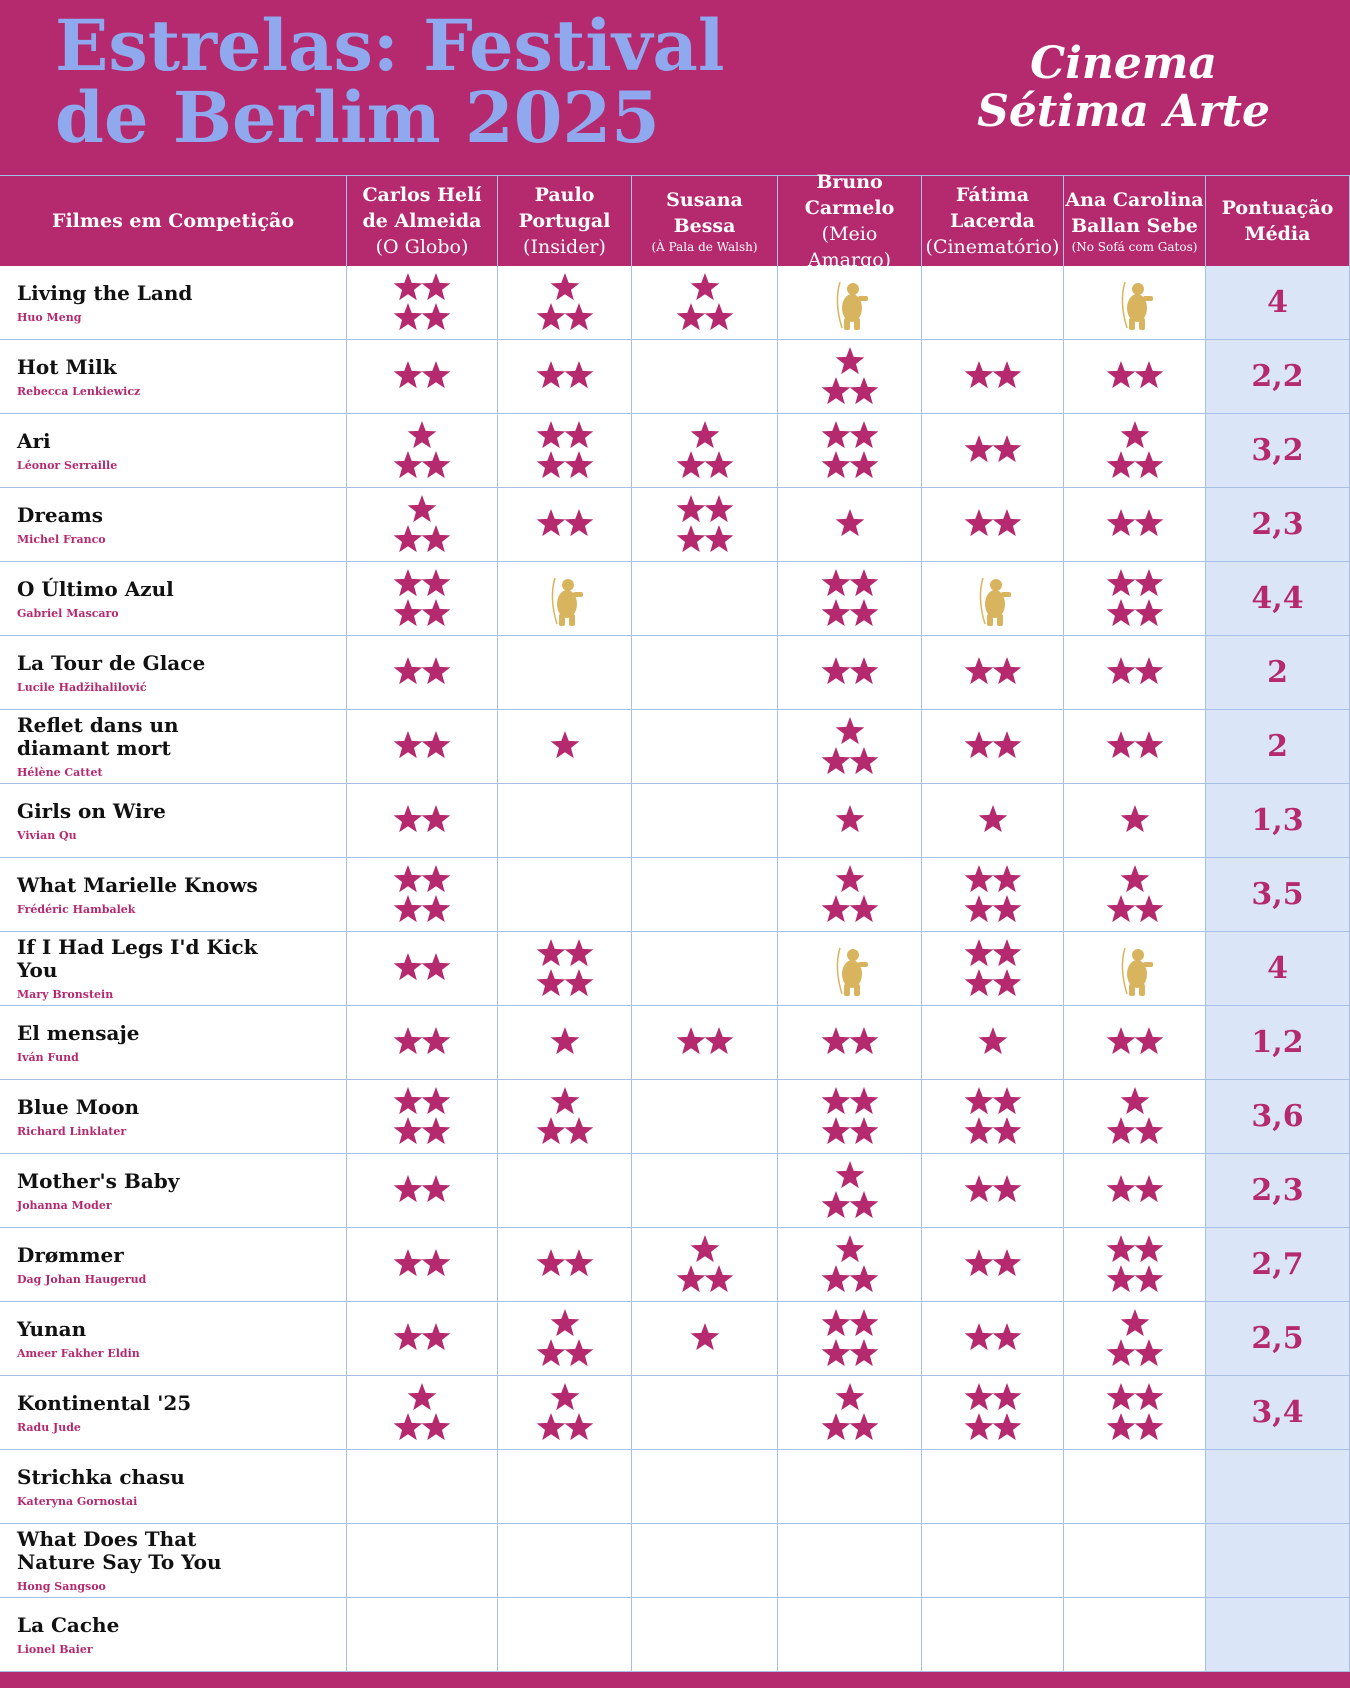  I want to click on average: 3,4, so click(1277, 1412).